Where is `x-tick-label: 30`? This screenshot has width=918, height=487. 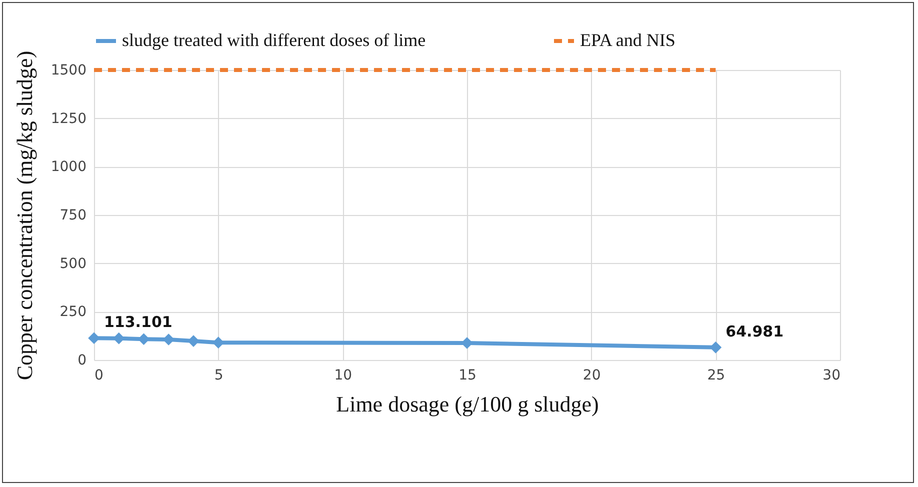 x-tick-label: 30 is located at coordinates (831, 376).